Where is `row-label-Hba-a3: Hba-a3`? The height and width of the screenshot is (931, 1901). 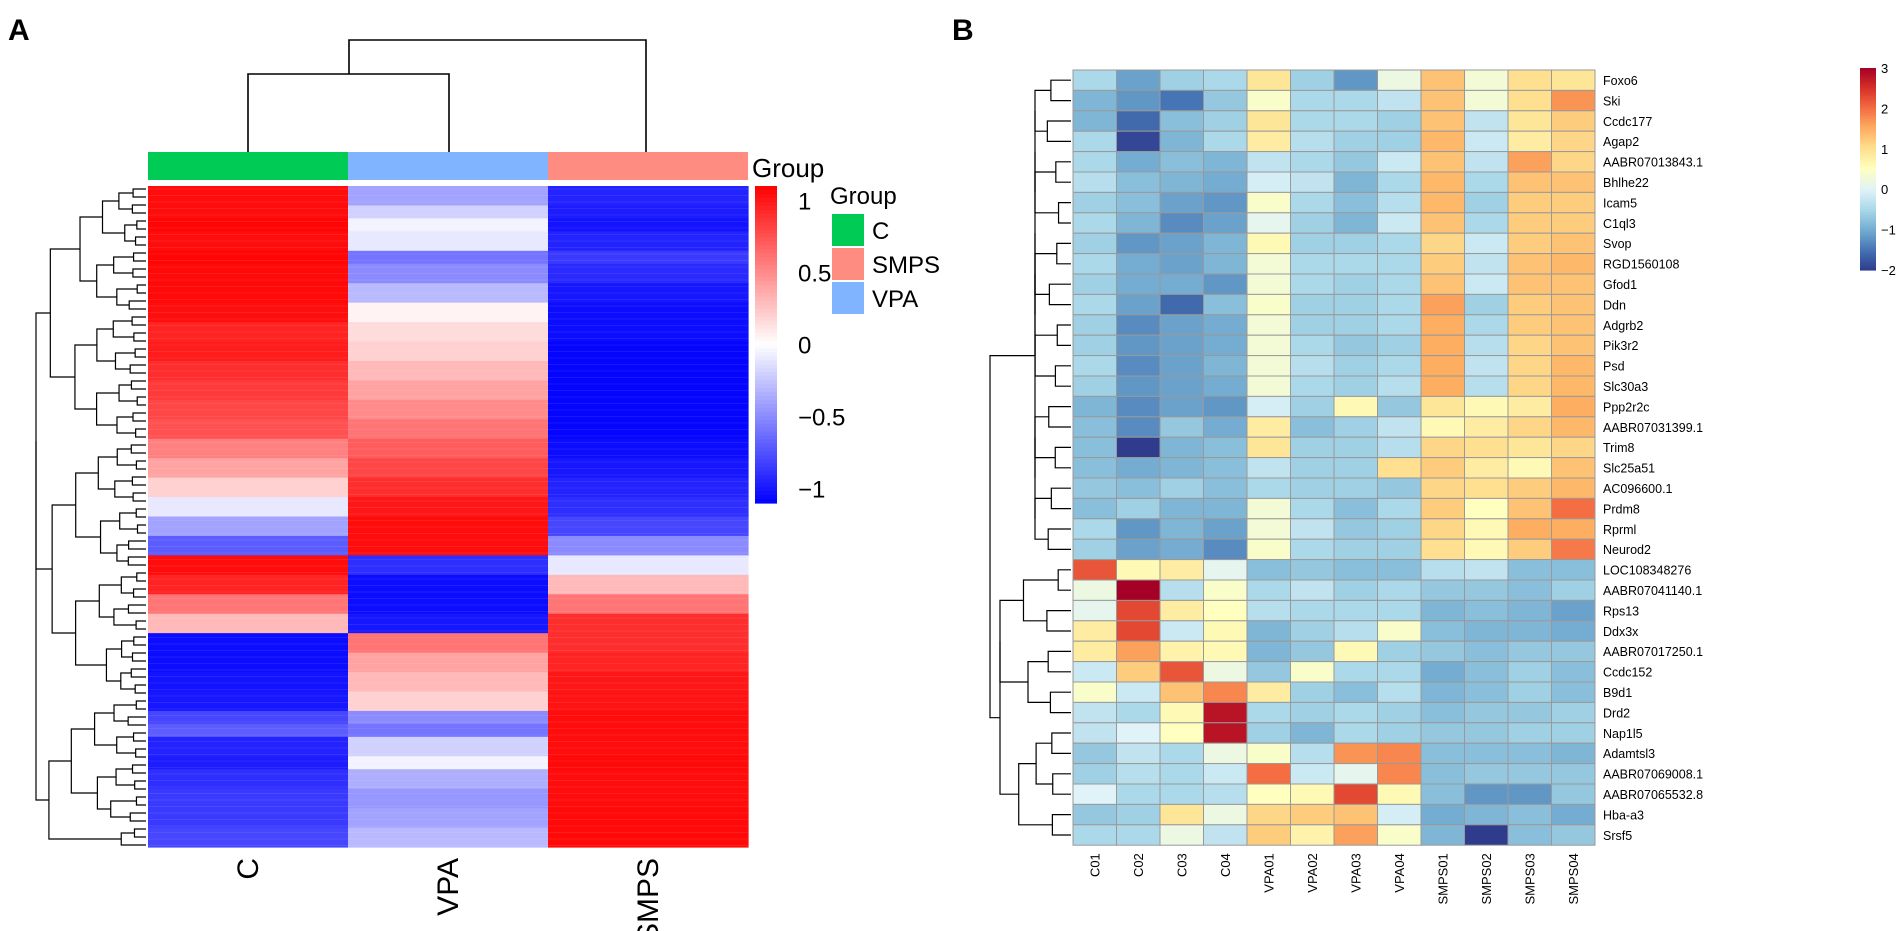 row-label-Hba-a3: Hba-a3 is located at coordinates (1623, 815).